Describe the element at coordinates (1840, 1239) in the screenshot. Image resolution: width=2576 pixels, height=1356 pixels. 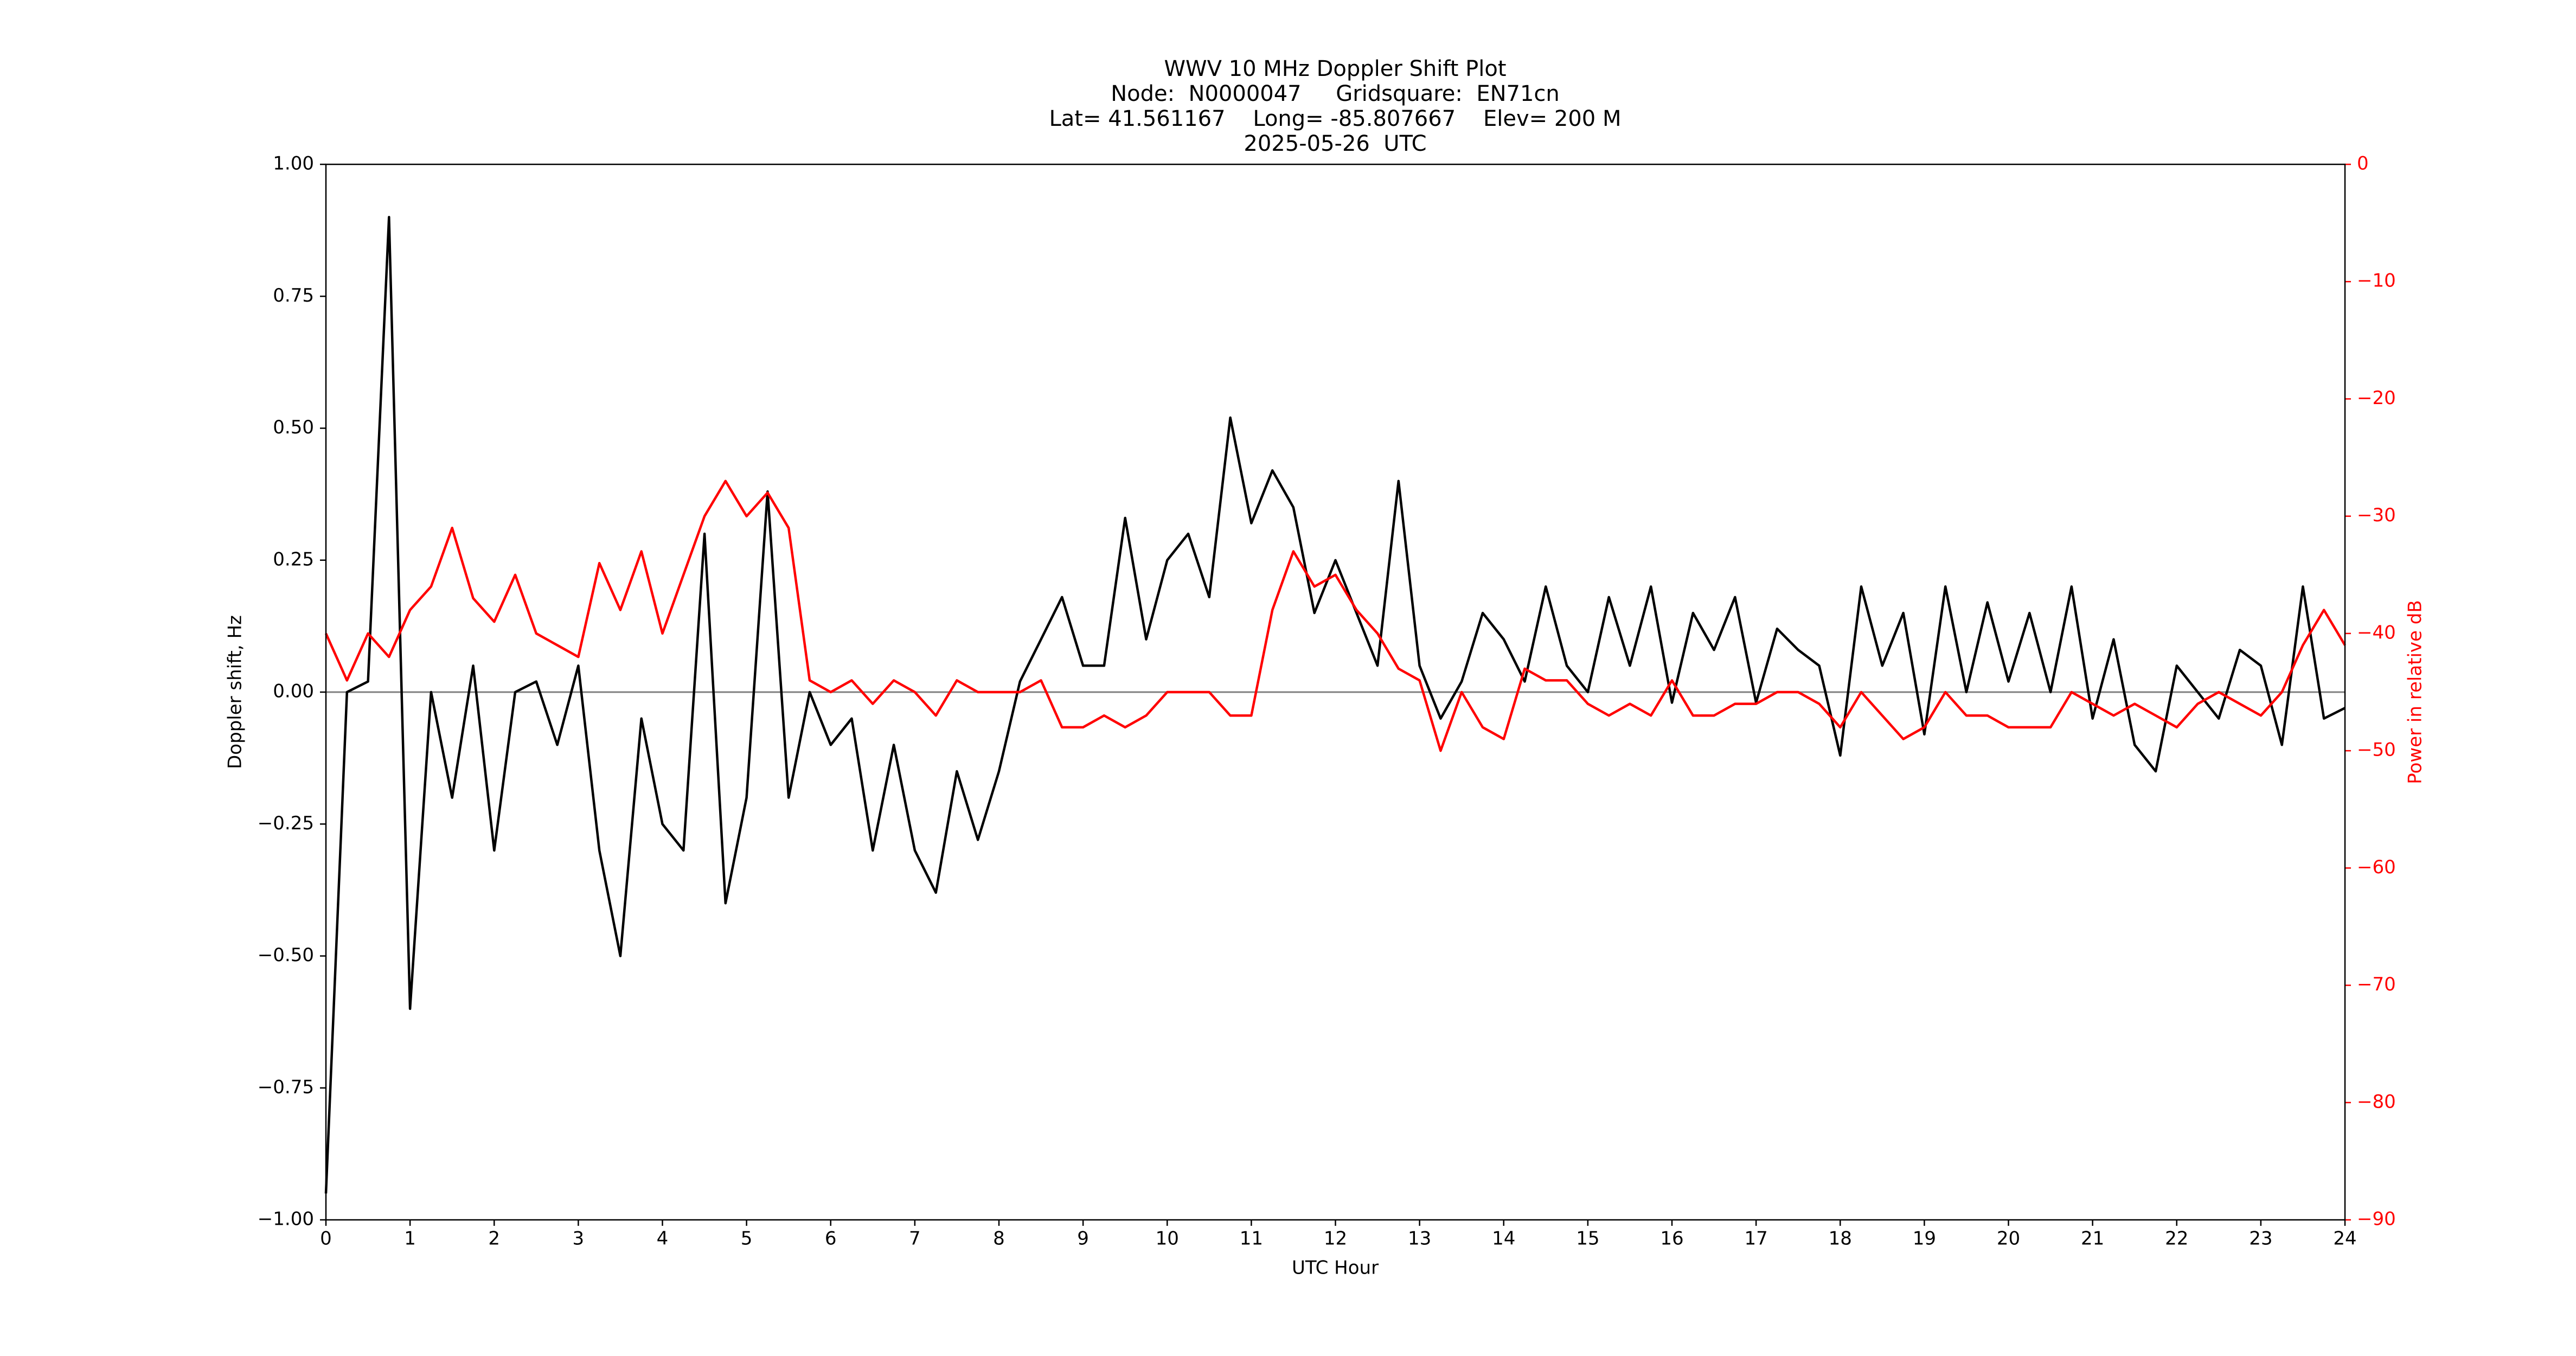
I see `x-tick-label: 18` at that location.